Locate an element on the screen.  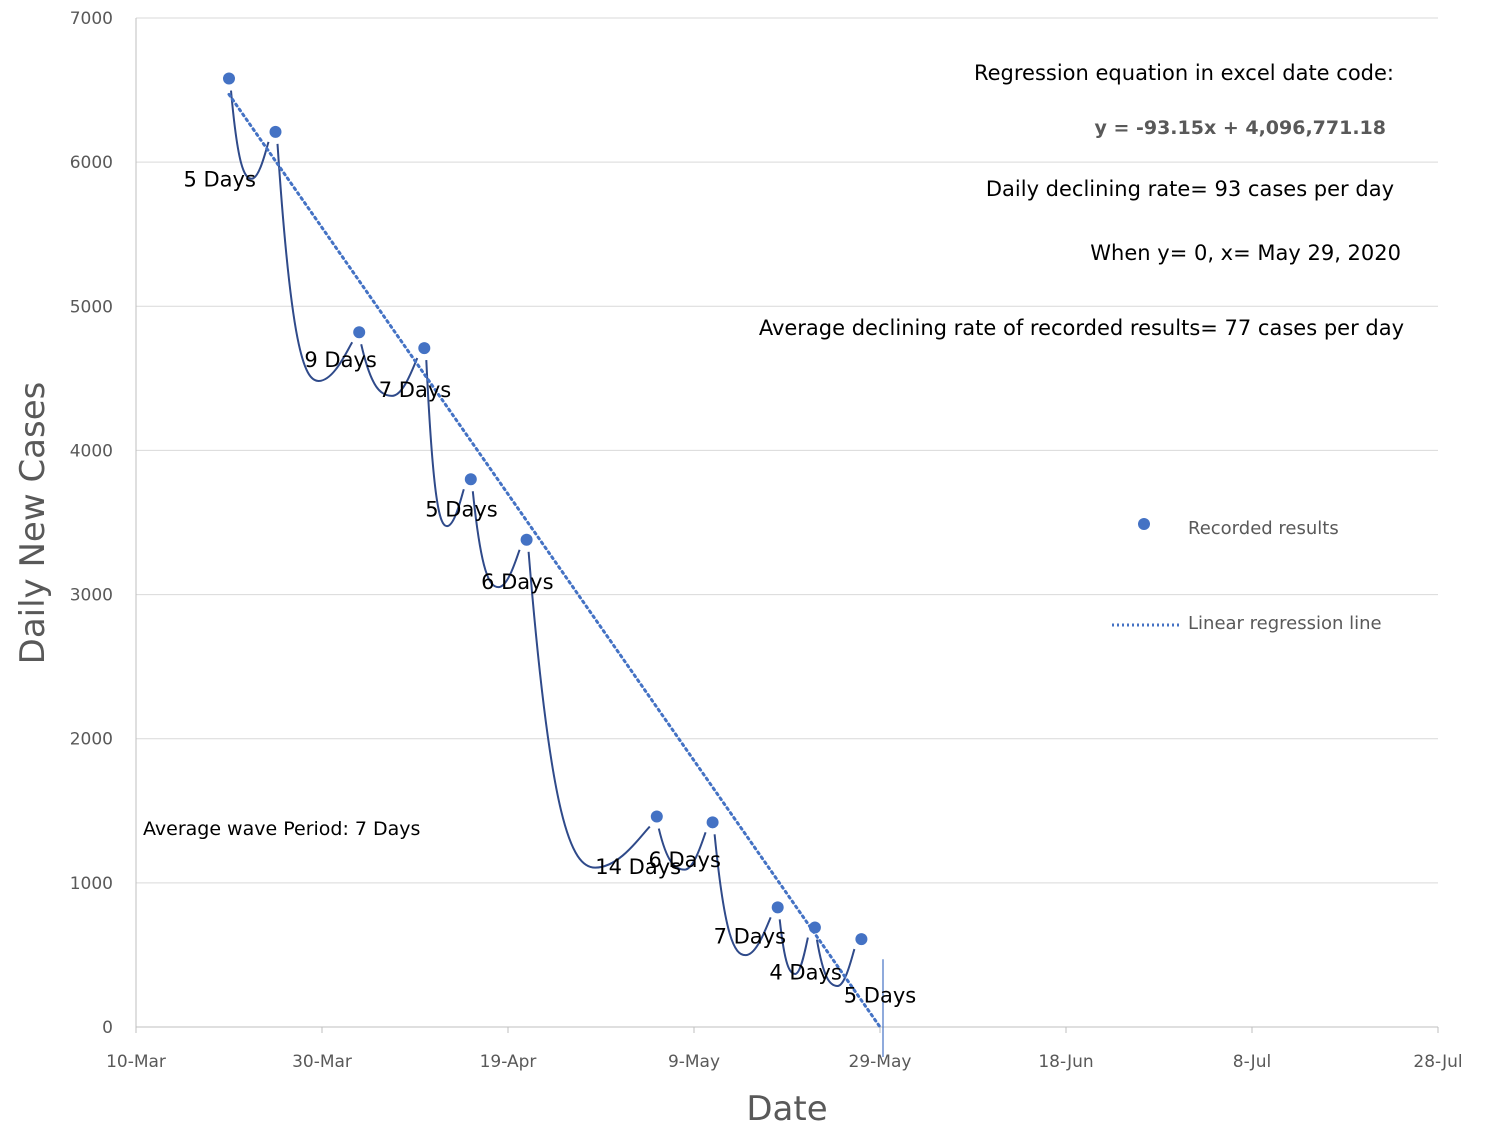
y-tick-label: 1000 is located at coordinates (91, 884).